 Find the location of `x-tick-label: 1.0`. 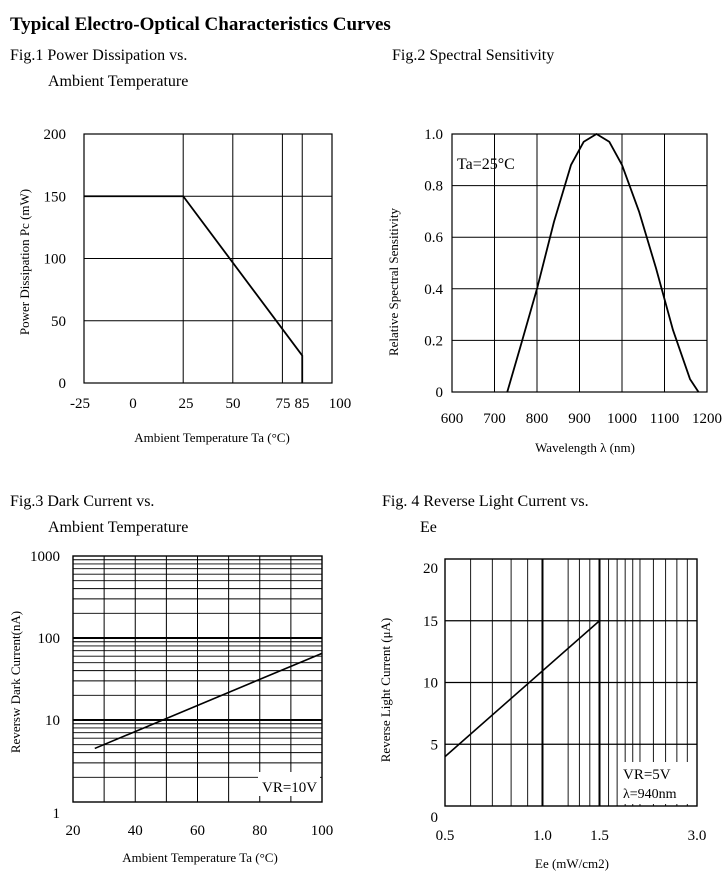

x-tick-label: 1.0 is located at coordinates (542, 836).